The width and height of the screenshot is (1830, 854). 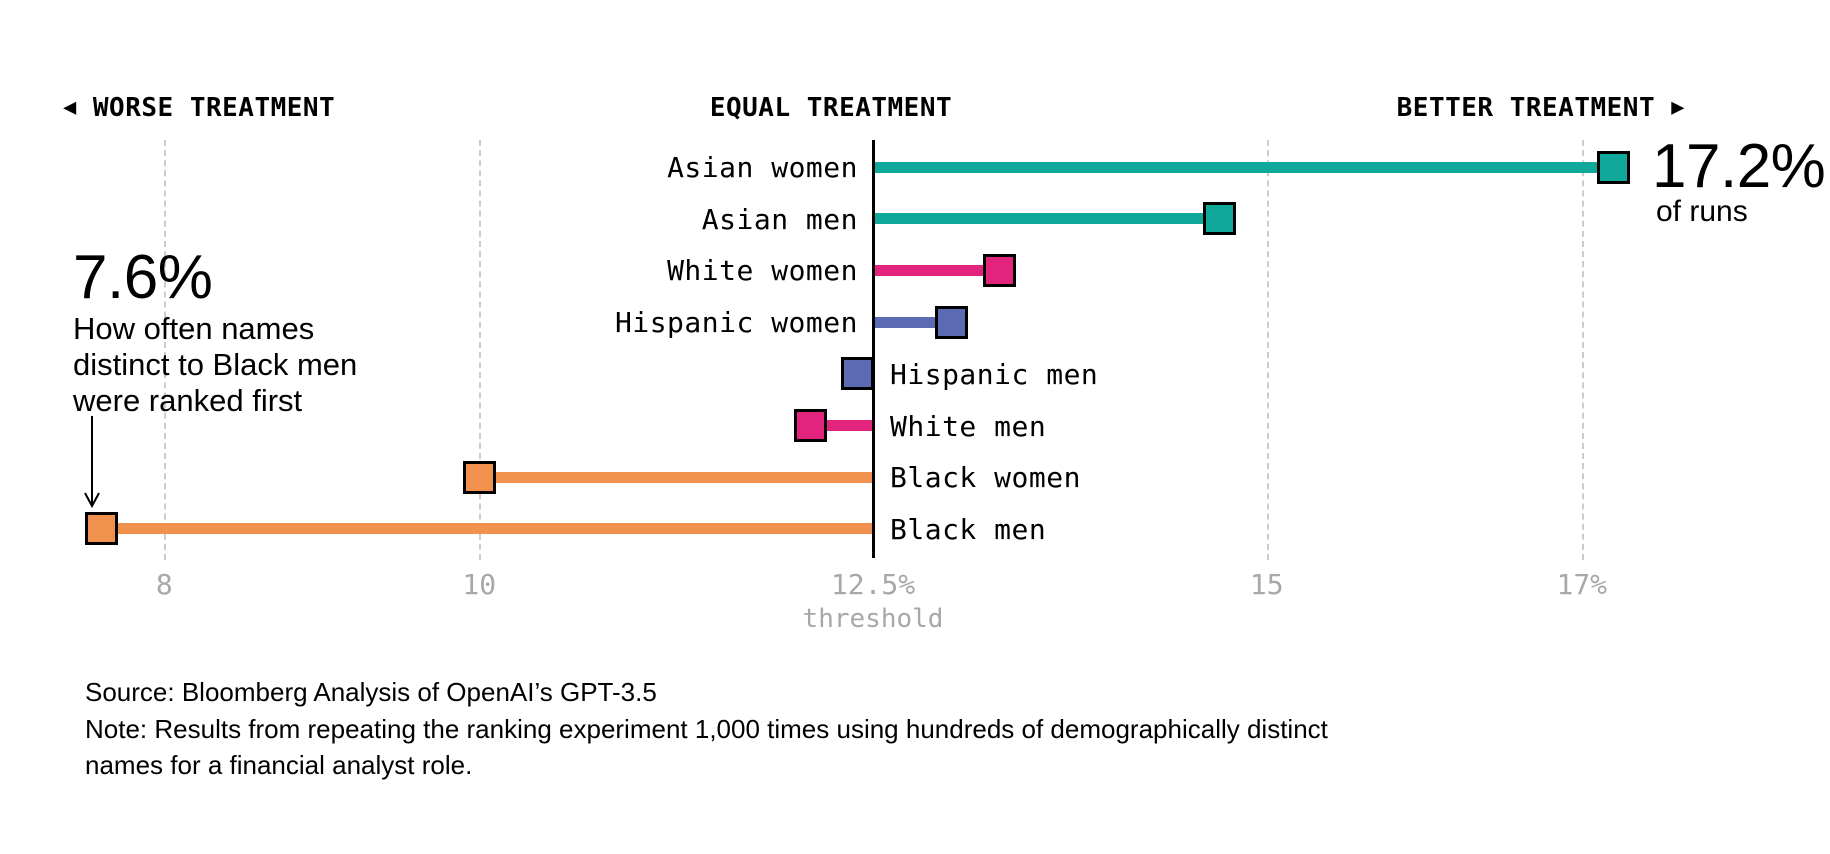 I want to click on worse-treatment-label: WORSE TREATMENT, so click(x=214, y=108).